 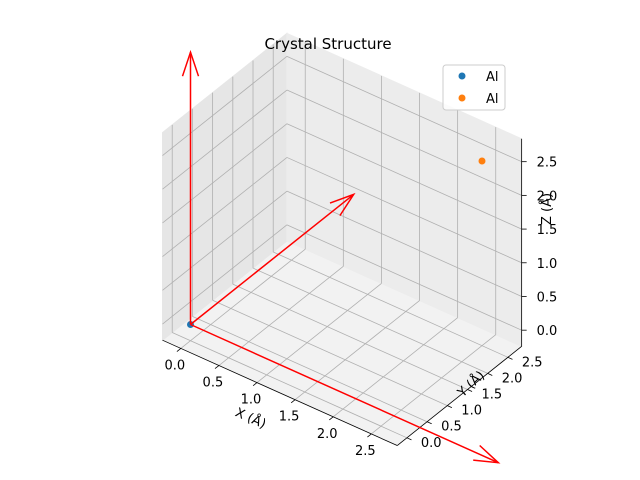 What do you see at coordinates (492, 99) in the screenshot?
I see `legend-label-al-2: Al` at bounding box center [492, 99].